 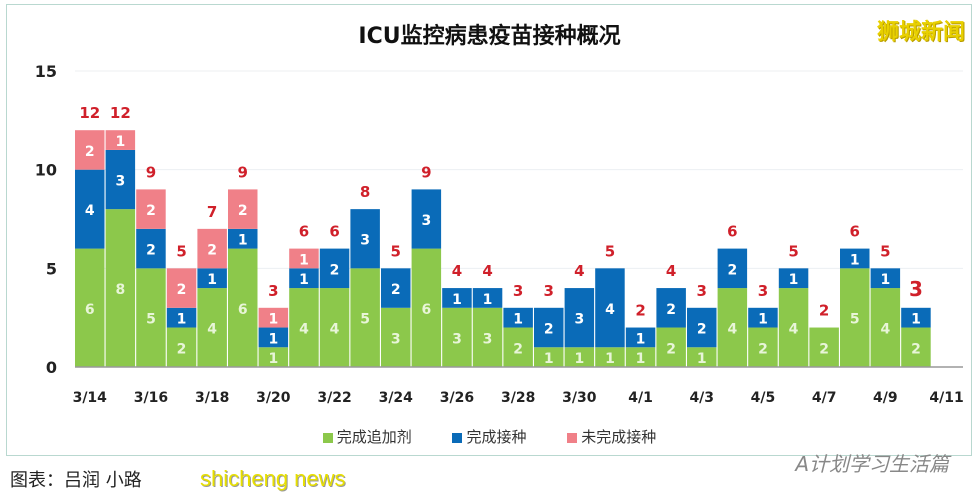 What do you see at coordinates (611, 436) in the screenshot?
I see `legend-item: 未完成接种` at bounding box center [611, 436].